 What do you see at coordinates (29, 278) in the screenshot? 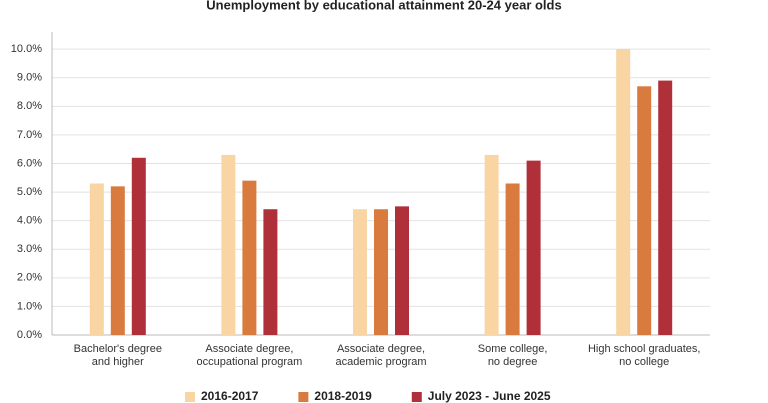
I see `y-tick-label: 2.0%` at bounding box center [29, 278].